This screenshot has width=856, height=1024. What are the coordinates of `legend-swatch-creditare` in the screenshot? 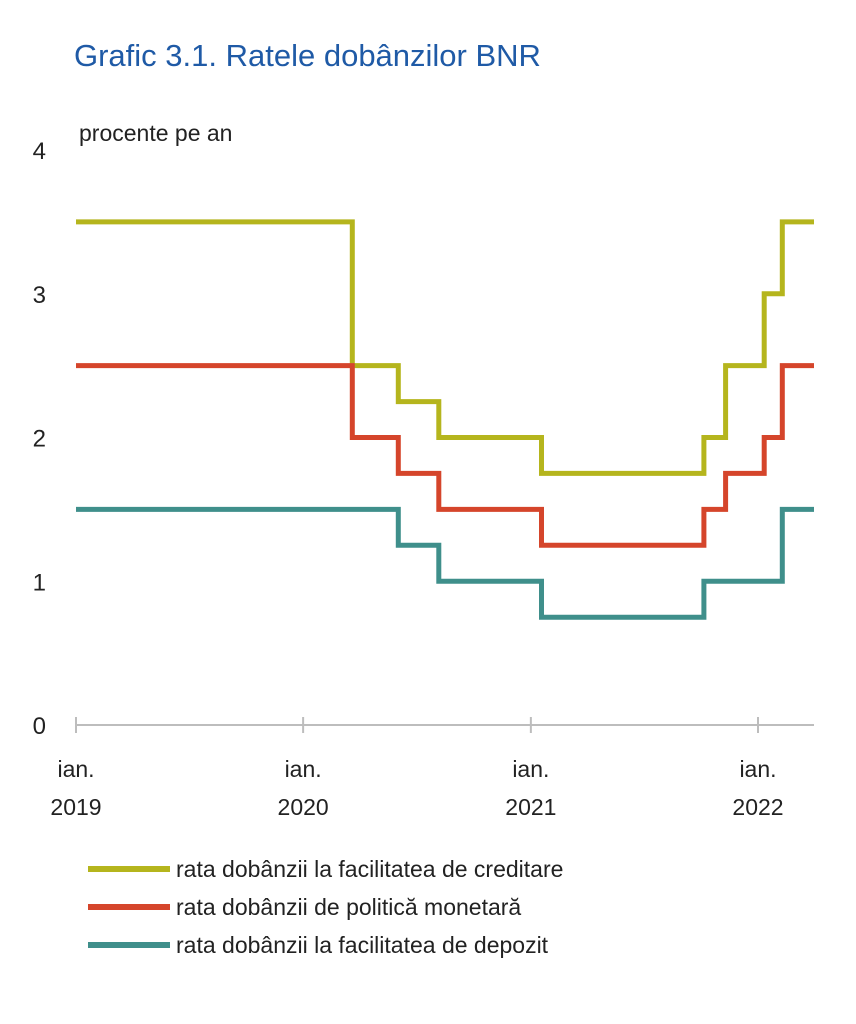 It's located at (129, 869).